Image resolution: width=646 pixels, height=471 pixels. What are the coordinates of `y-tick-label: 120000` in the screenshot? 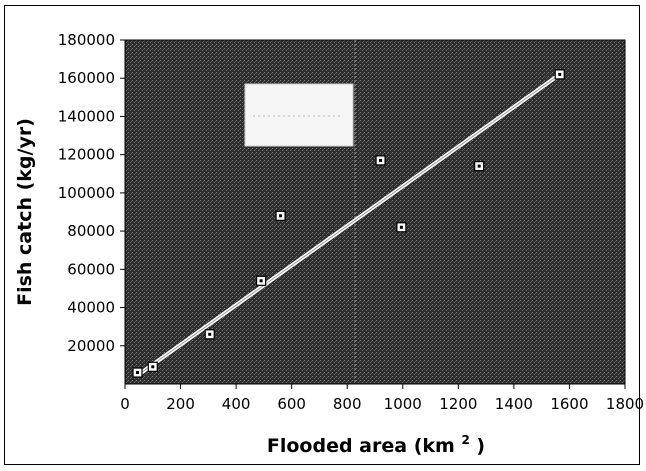 It's located at (86, 155).